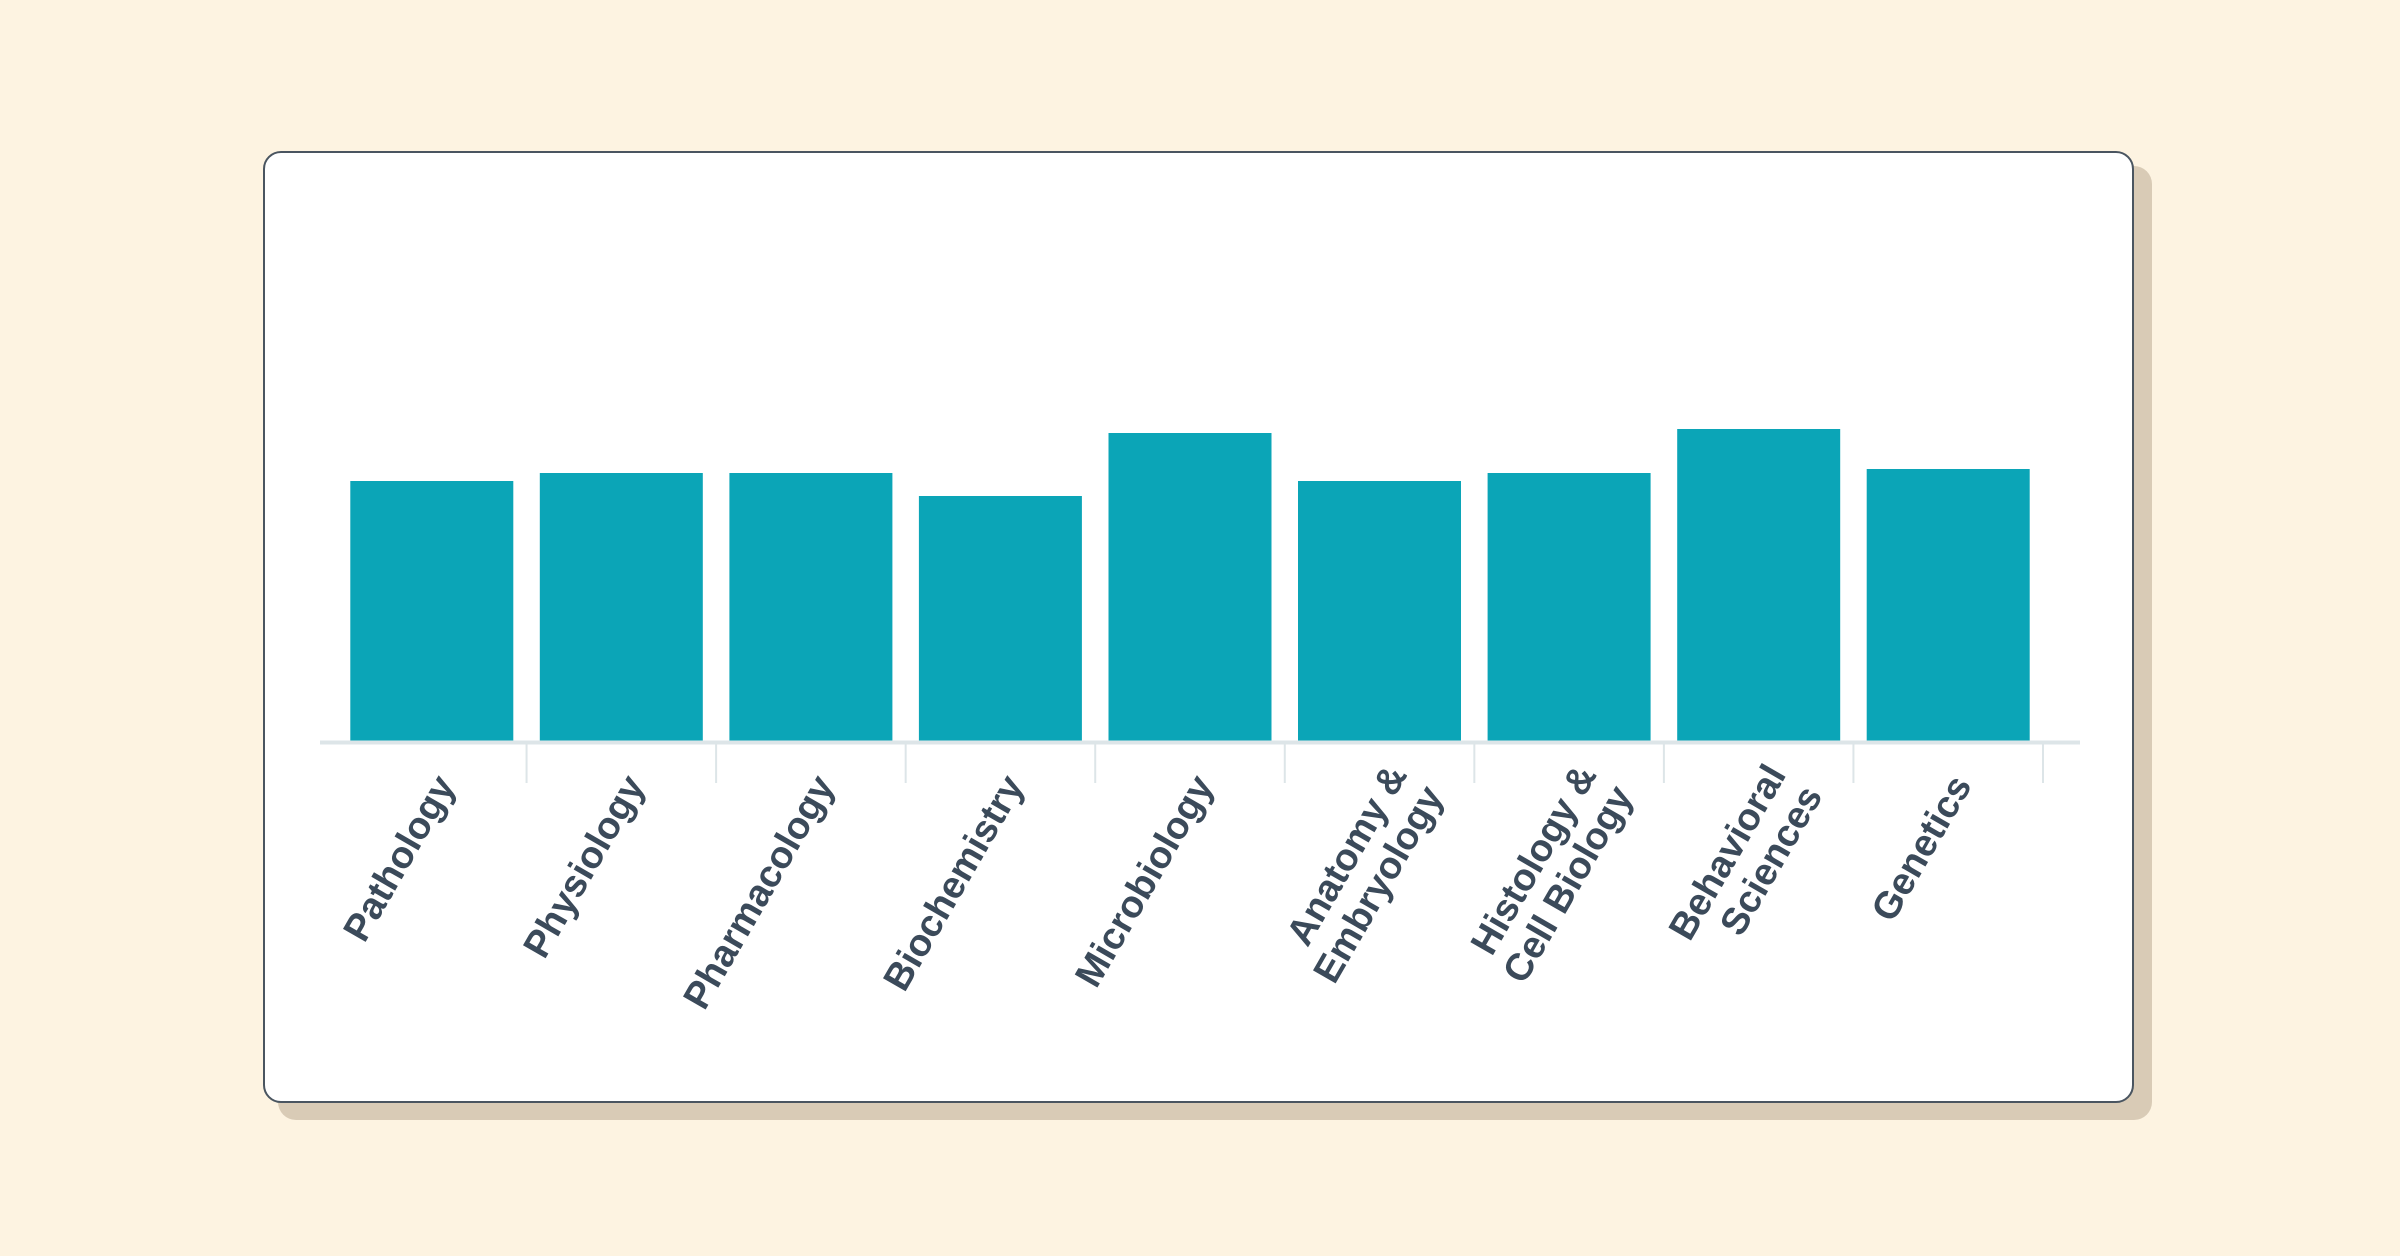  I want to click on x-tick-label-line: Microbiology, so click(1145, 882).